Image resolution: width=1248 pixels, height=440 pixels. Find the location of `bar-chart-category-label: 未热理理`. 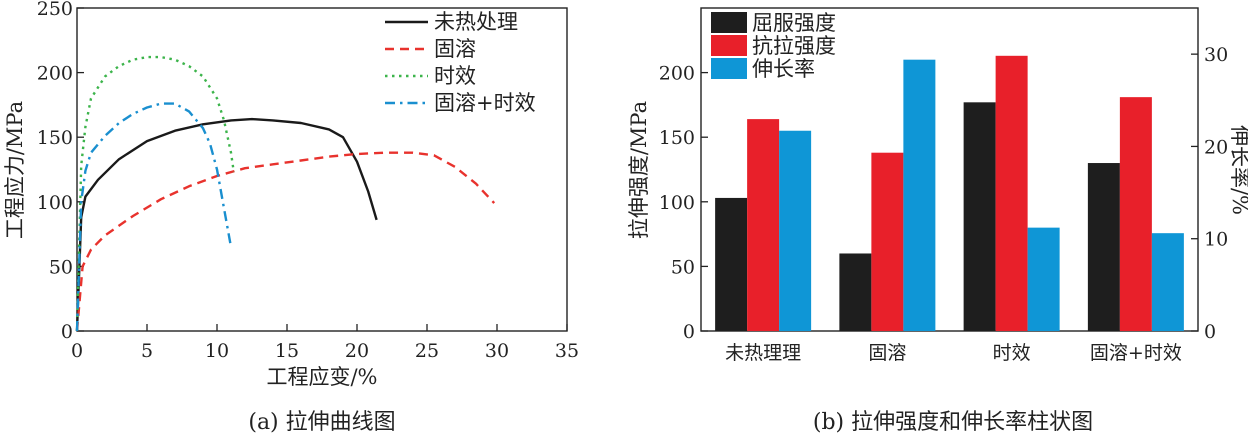

bar-chart-category-label: 未热理理 is located at coordinates (763, 353).